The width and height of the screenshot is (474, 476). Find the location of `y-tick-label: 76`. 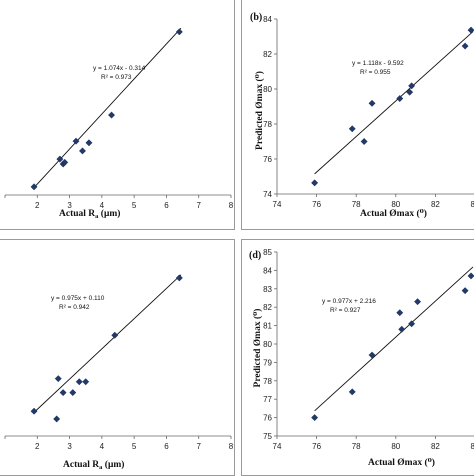

y-tick-label: 76 is located at coordinates (267, 418).